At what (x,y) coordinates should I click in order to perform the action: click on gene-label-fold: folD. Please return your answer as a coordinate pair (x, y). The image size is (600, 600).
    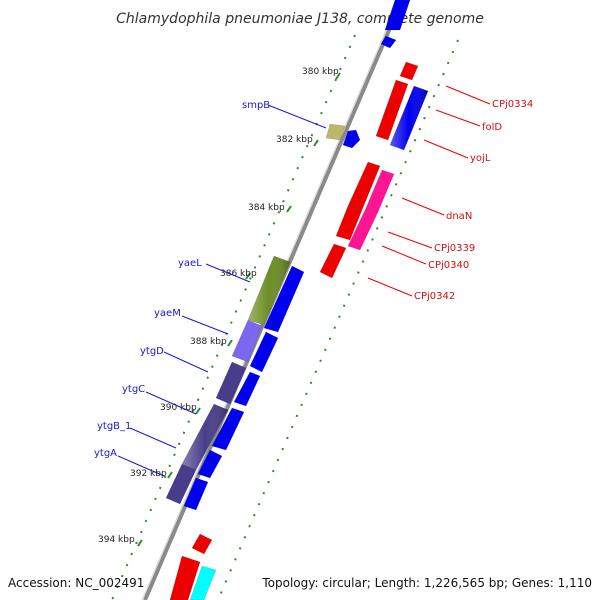
    Looking at the image, I should click on (492, 127).